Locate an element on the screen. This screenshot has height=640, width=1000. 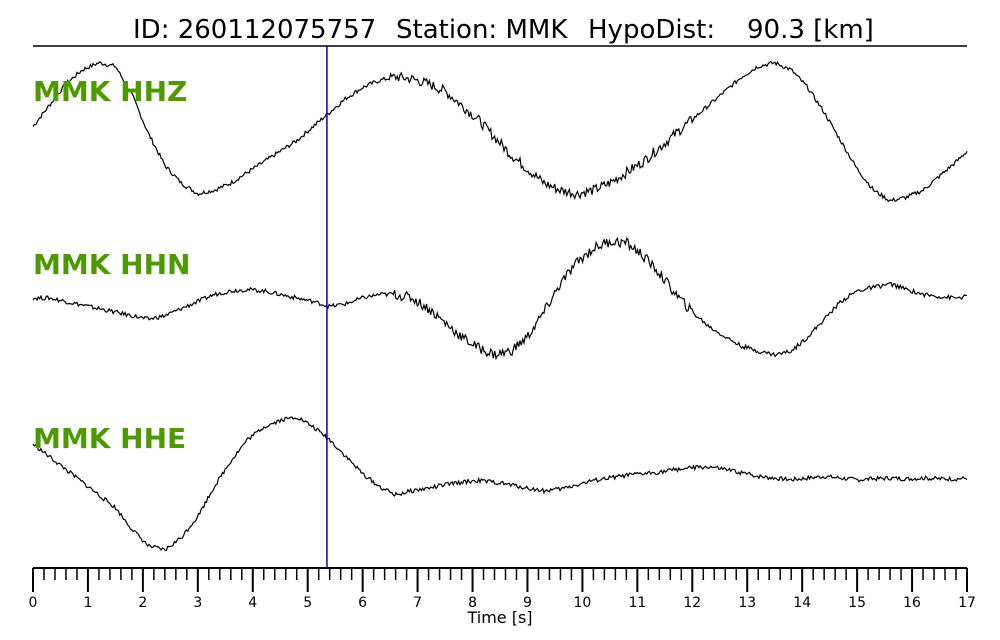
title-event-id: ID: 260112075757 is located at coordinates (254, 30).